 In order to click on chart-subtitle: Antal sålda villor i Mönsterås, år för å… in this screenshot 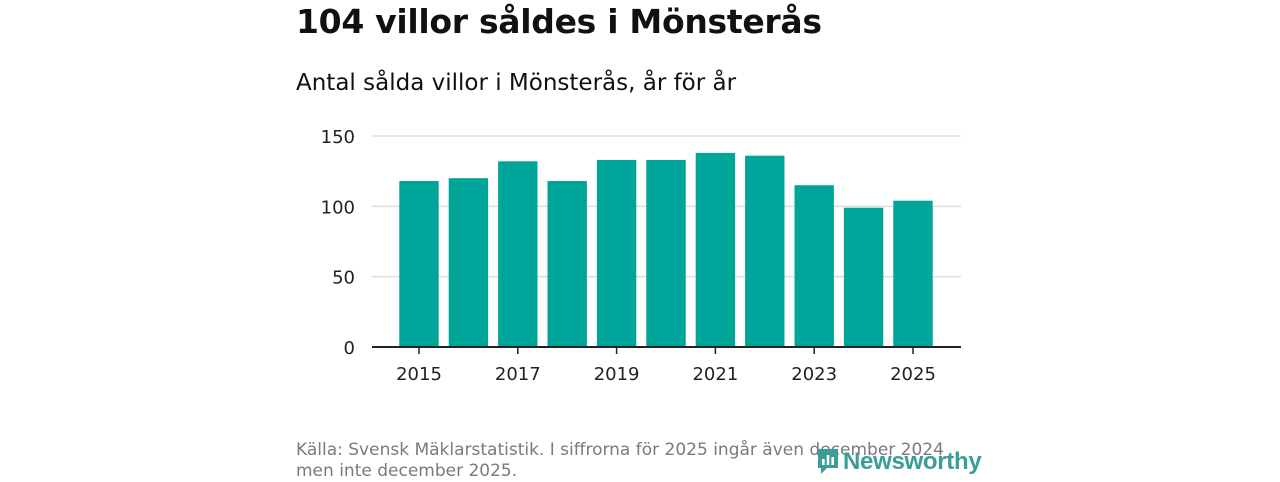, I will do `click(516, 83)`.